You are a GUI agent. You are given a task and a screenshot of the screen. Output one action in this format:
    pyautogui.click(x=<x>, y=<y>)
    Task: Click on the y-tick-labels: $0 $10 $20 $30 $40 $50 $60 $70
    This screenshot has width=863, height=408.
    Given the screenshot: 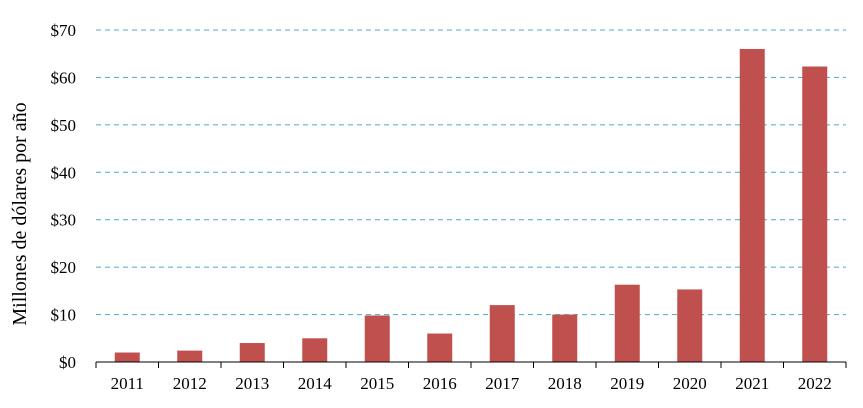 What is the action you would take?
    pyautogui.click(x=64, y=196)
    